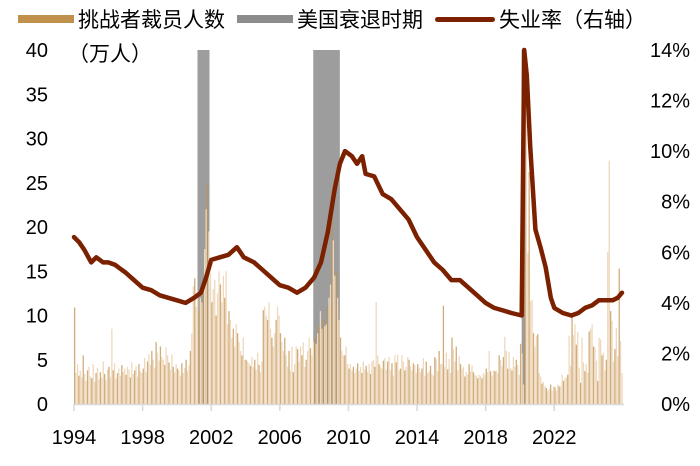 This screenshot has height=466, width=700. What do you see at coordinates (670, 51) in the screenshot?
I see `right-y-tick-label: 14%` at bounding box center [670, 51].